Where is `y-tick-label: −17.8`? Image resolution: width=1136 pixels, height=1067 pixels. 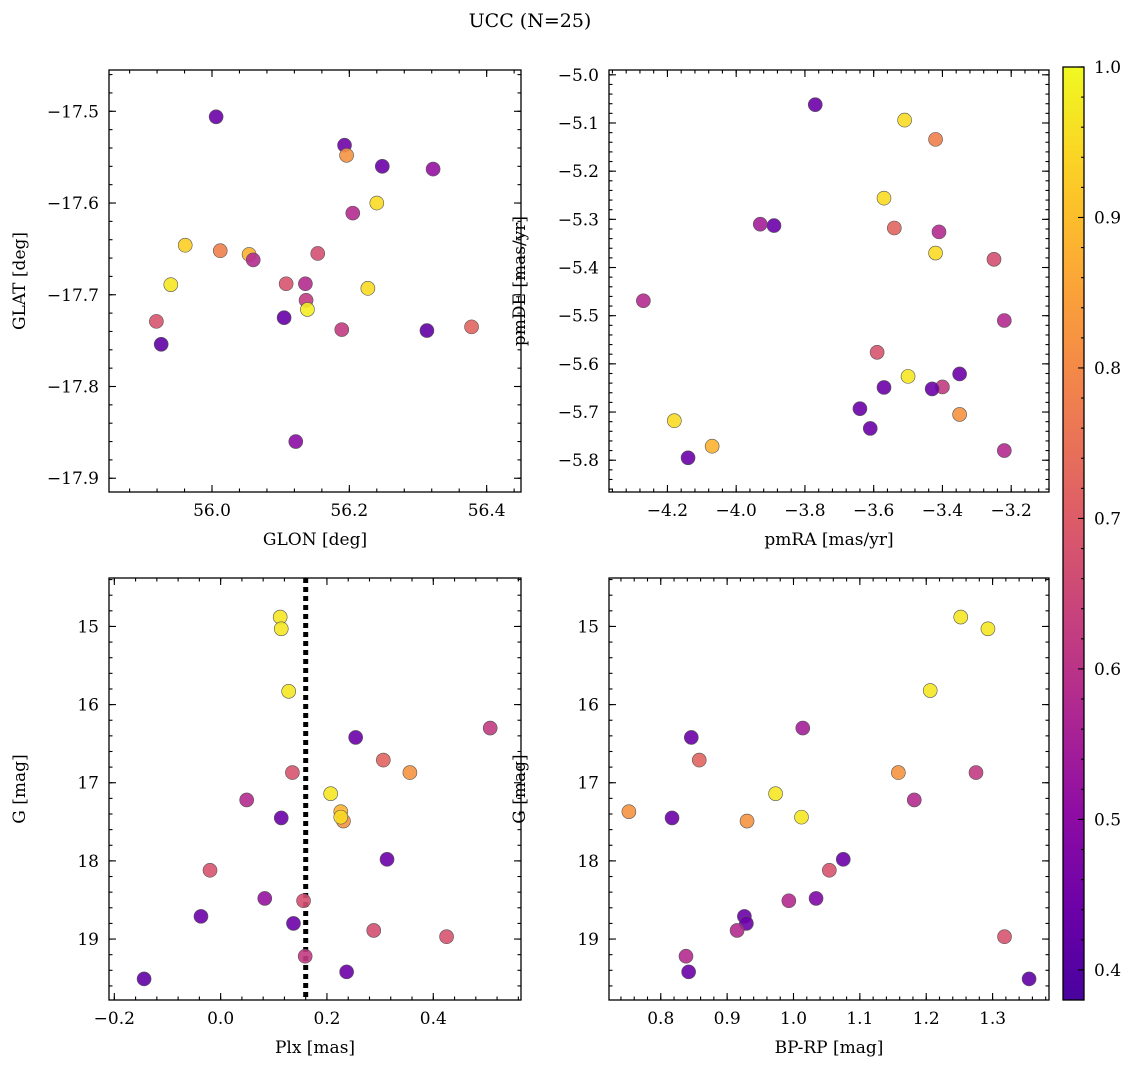 y-tick-label: −17.8 is located at coordinates (73, 388).